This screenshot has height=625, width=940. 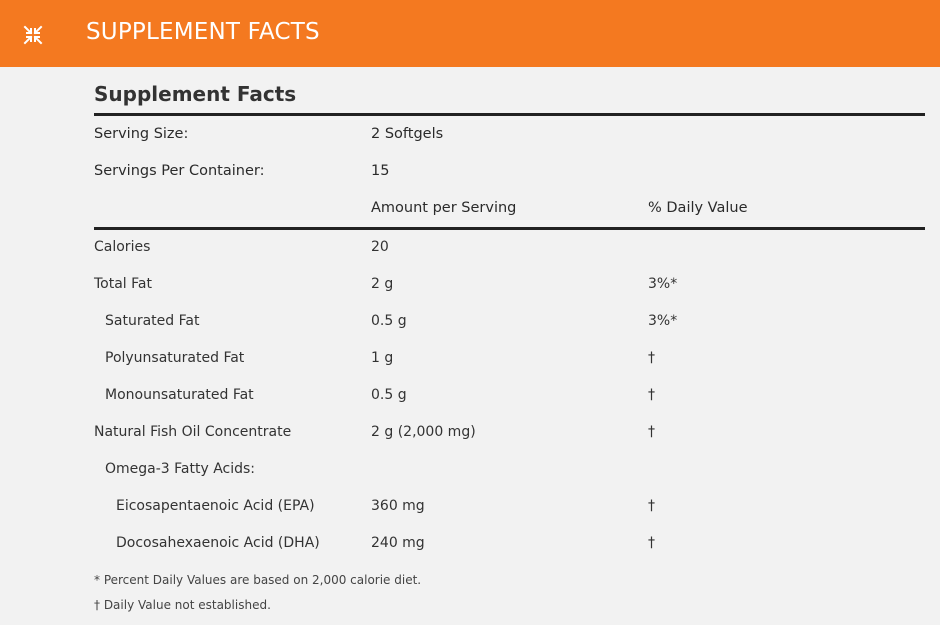 I want to click on nutrient-amount: 2 g, so click(x=382, y=284).